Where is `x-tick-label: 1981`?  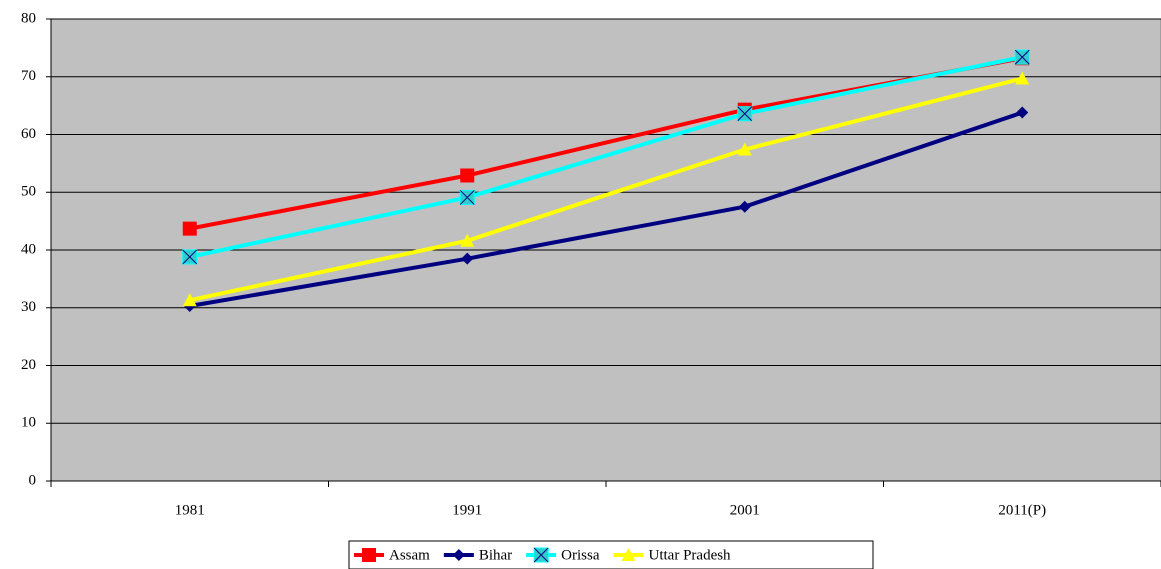
x-tick-label: 1981 is located at coordinates (190, 510).